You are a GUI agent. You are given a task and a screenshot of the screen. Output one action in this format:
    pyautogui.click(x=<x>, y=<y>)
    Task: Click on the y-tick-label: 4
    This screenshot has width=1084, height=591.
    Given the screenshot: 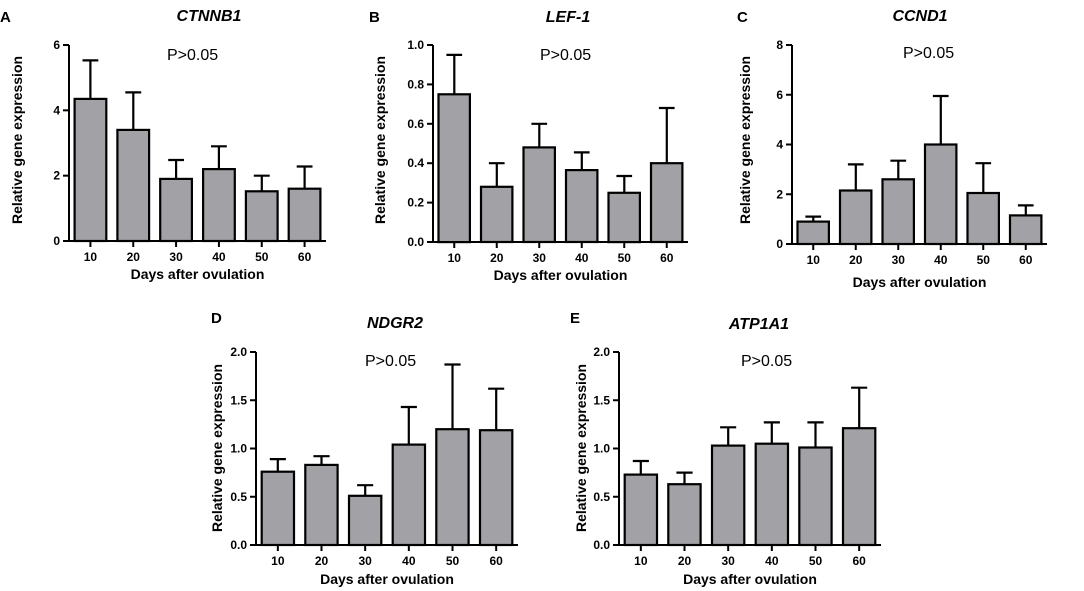 What is the action you would take?
    pyautogui.click(x=56, y=110)
    